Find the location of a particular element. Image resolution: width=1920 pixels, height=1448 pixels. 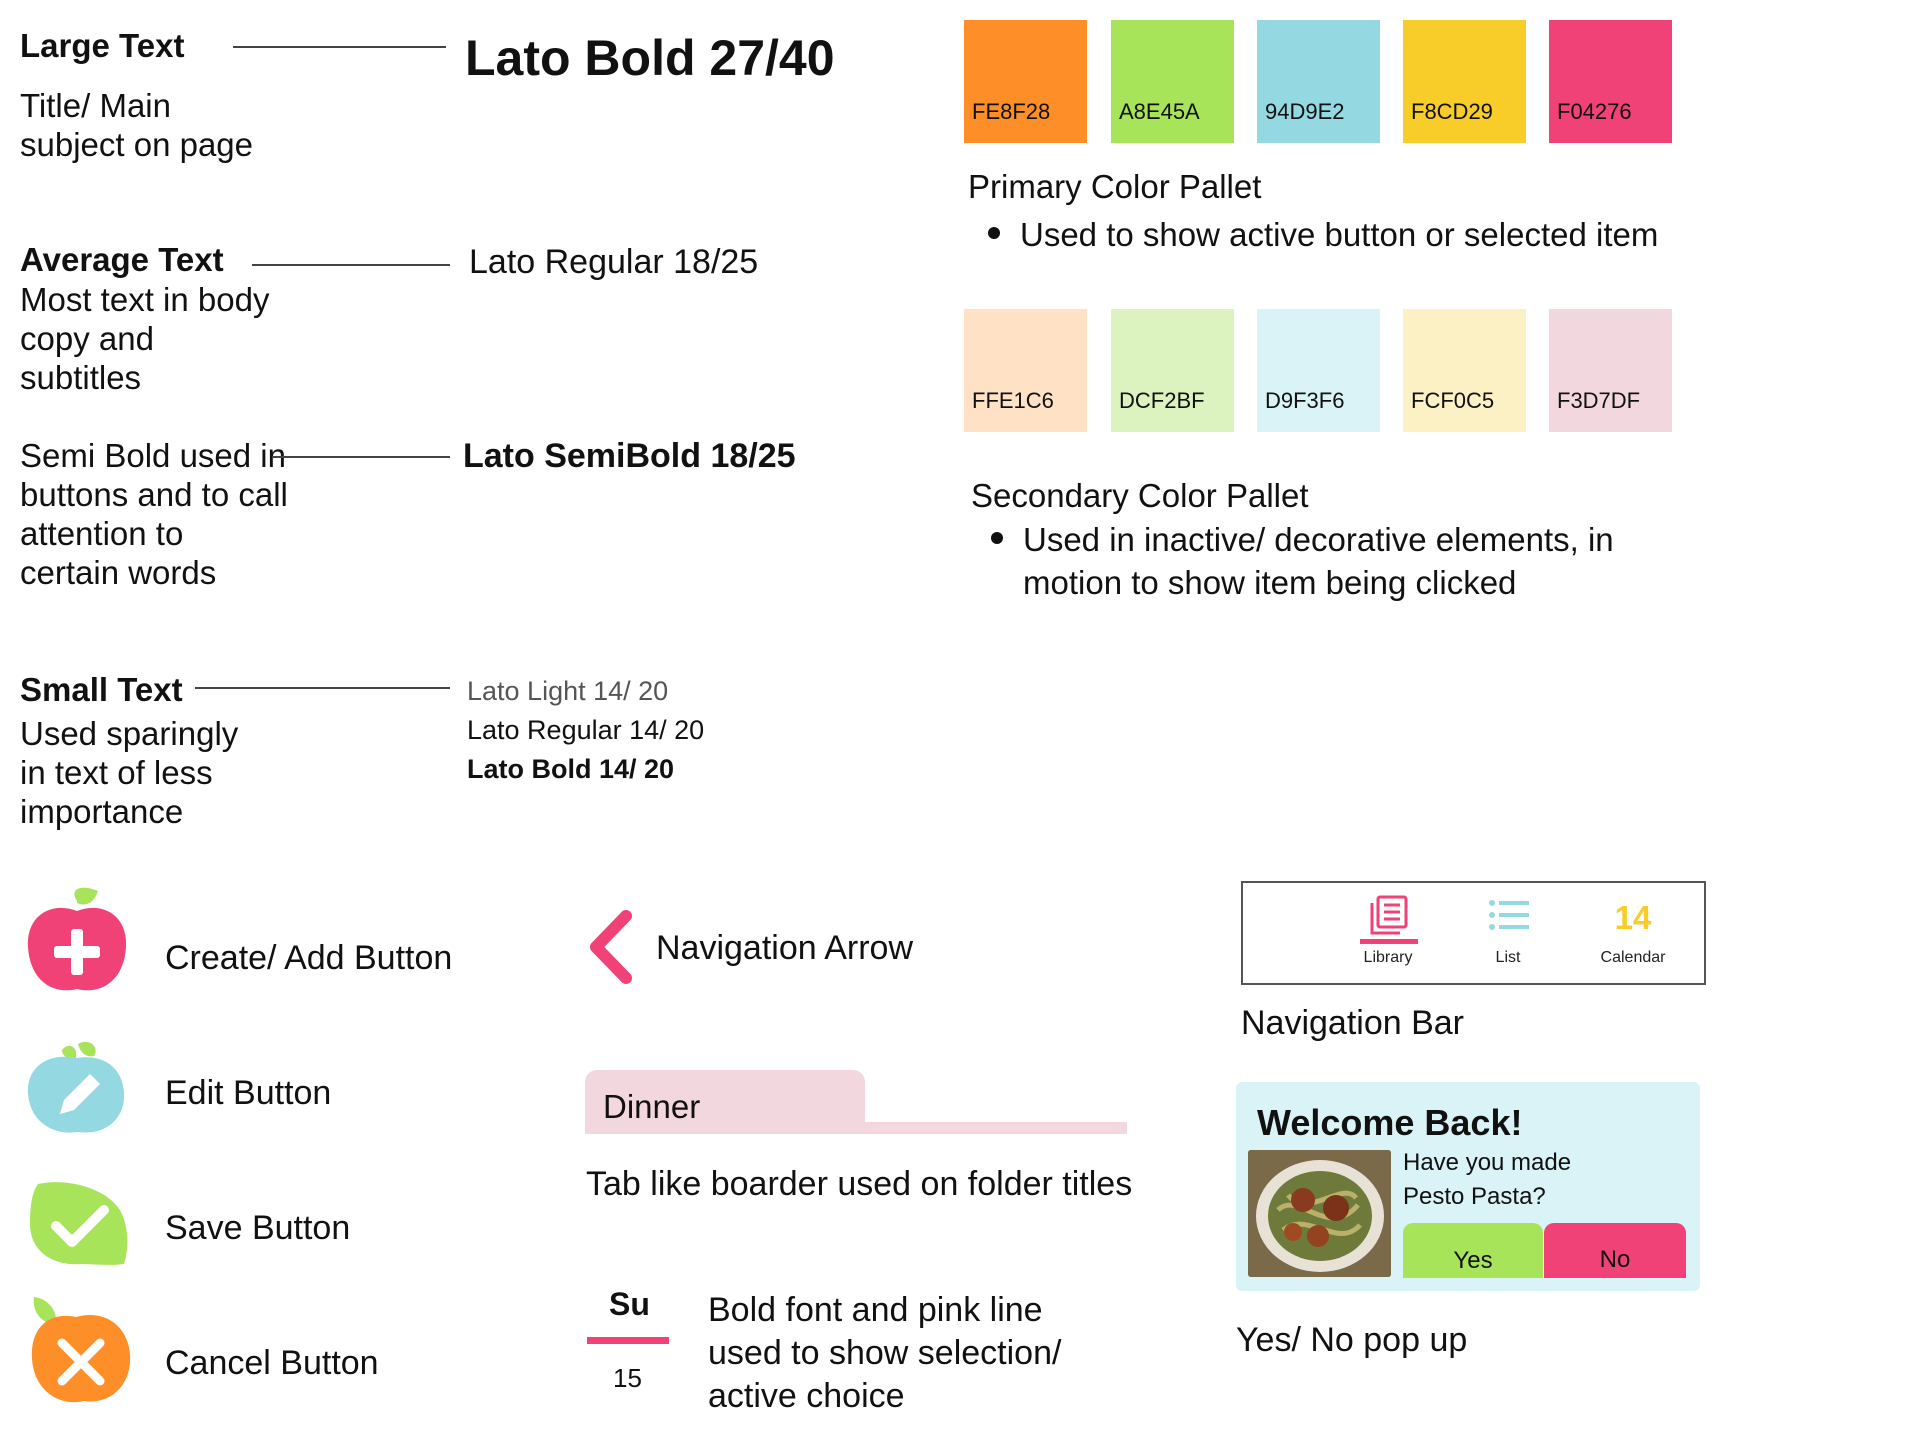

selection-caption-line1: Bold font and pink line is located at coordinates (875, 1310).